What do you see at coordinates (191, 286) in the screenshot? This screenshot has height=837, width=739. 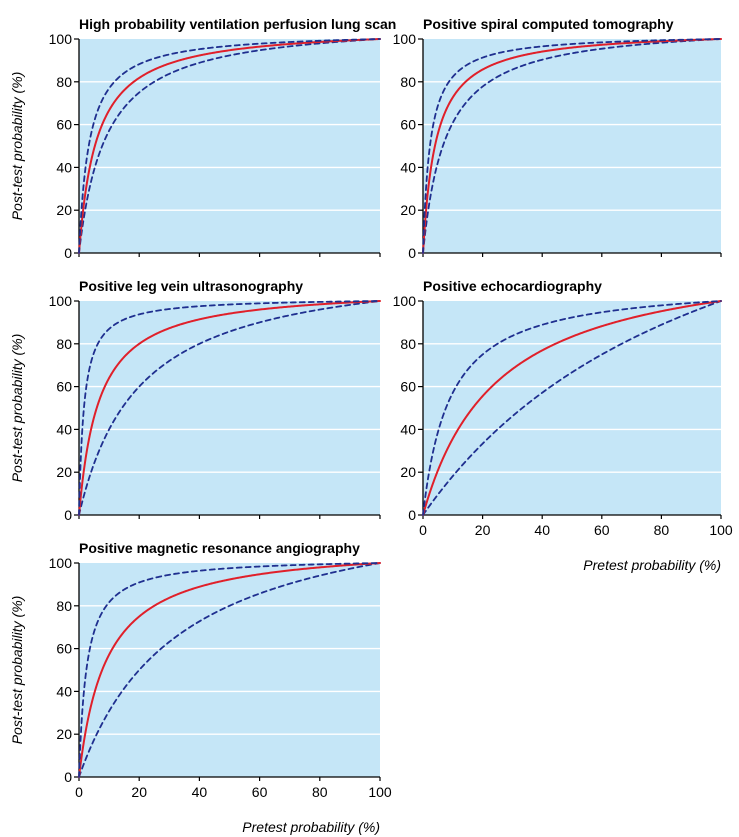 I see `panel-title: Positive leg vein ultrasonography` at bounding box center [191, 286].